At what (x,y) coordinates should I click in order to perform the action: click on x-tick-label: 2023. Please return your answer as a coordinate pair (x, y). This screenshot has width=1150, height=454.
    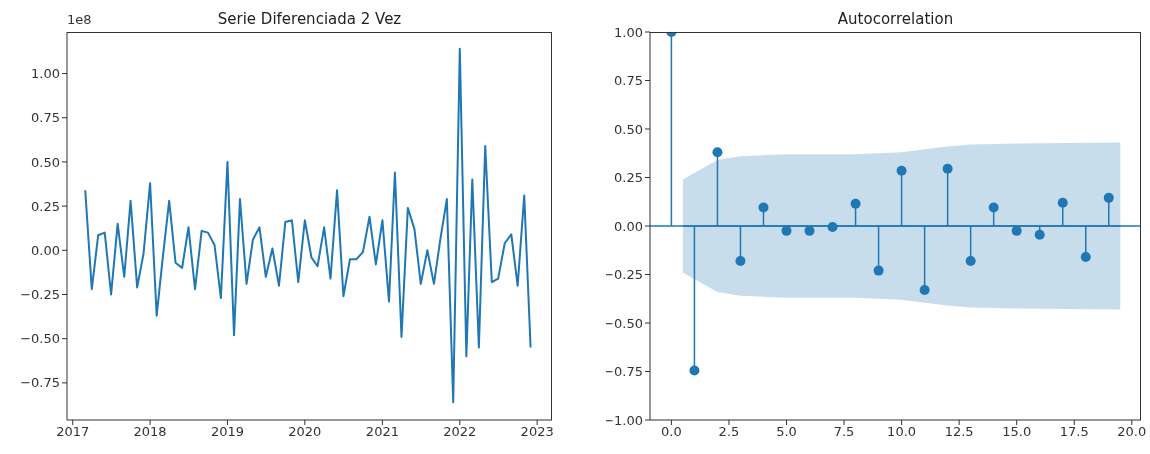
    Looking at the image, I should click on (537, 432).